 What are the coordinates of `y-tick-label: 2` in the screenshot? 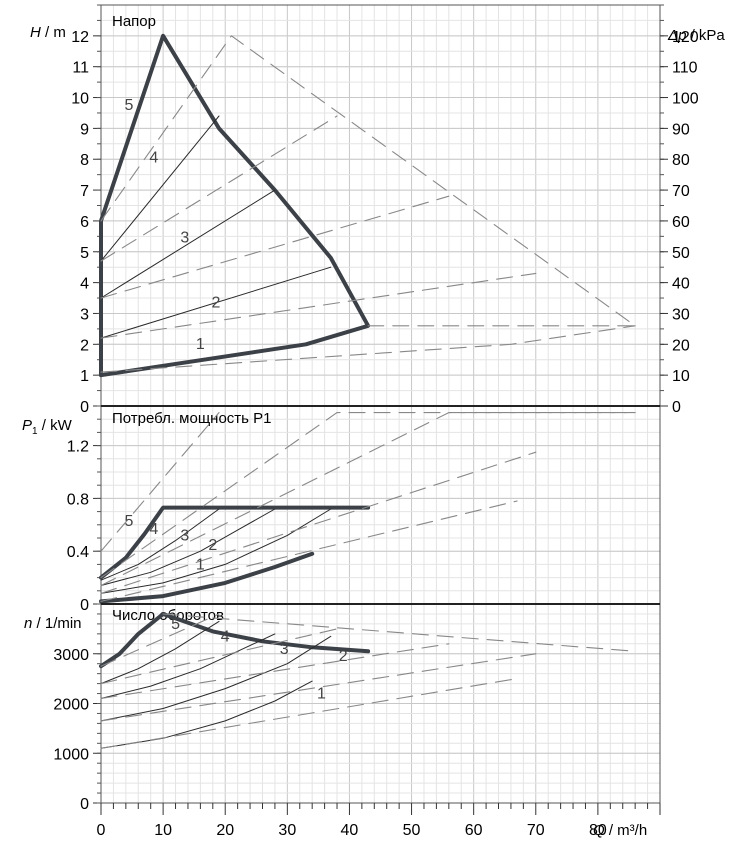 It's located at (84, 345).